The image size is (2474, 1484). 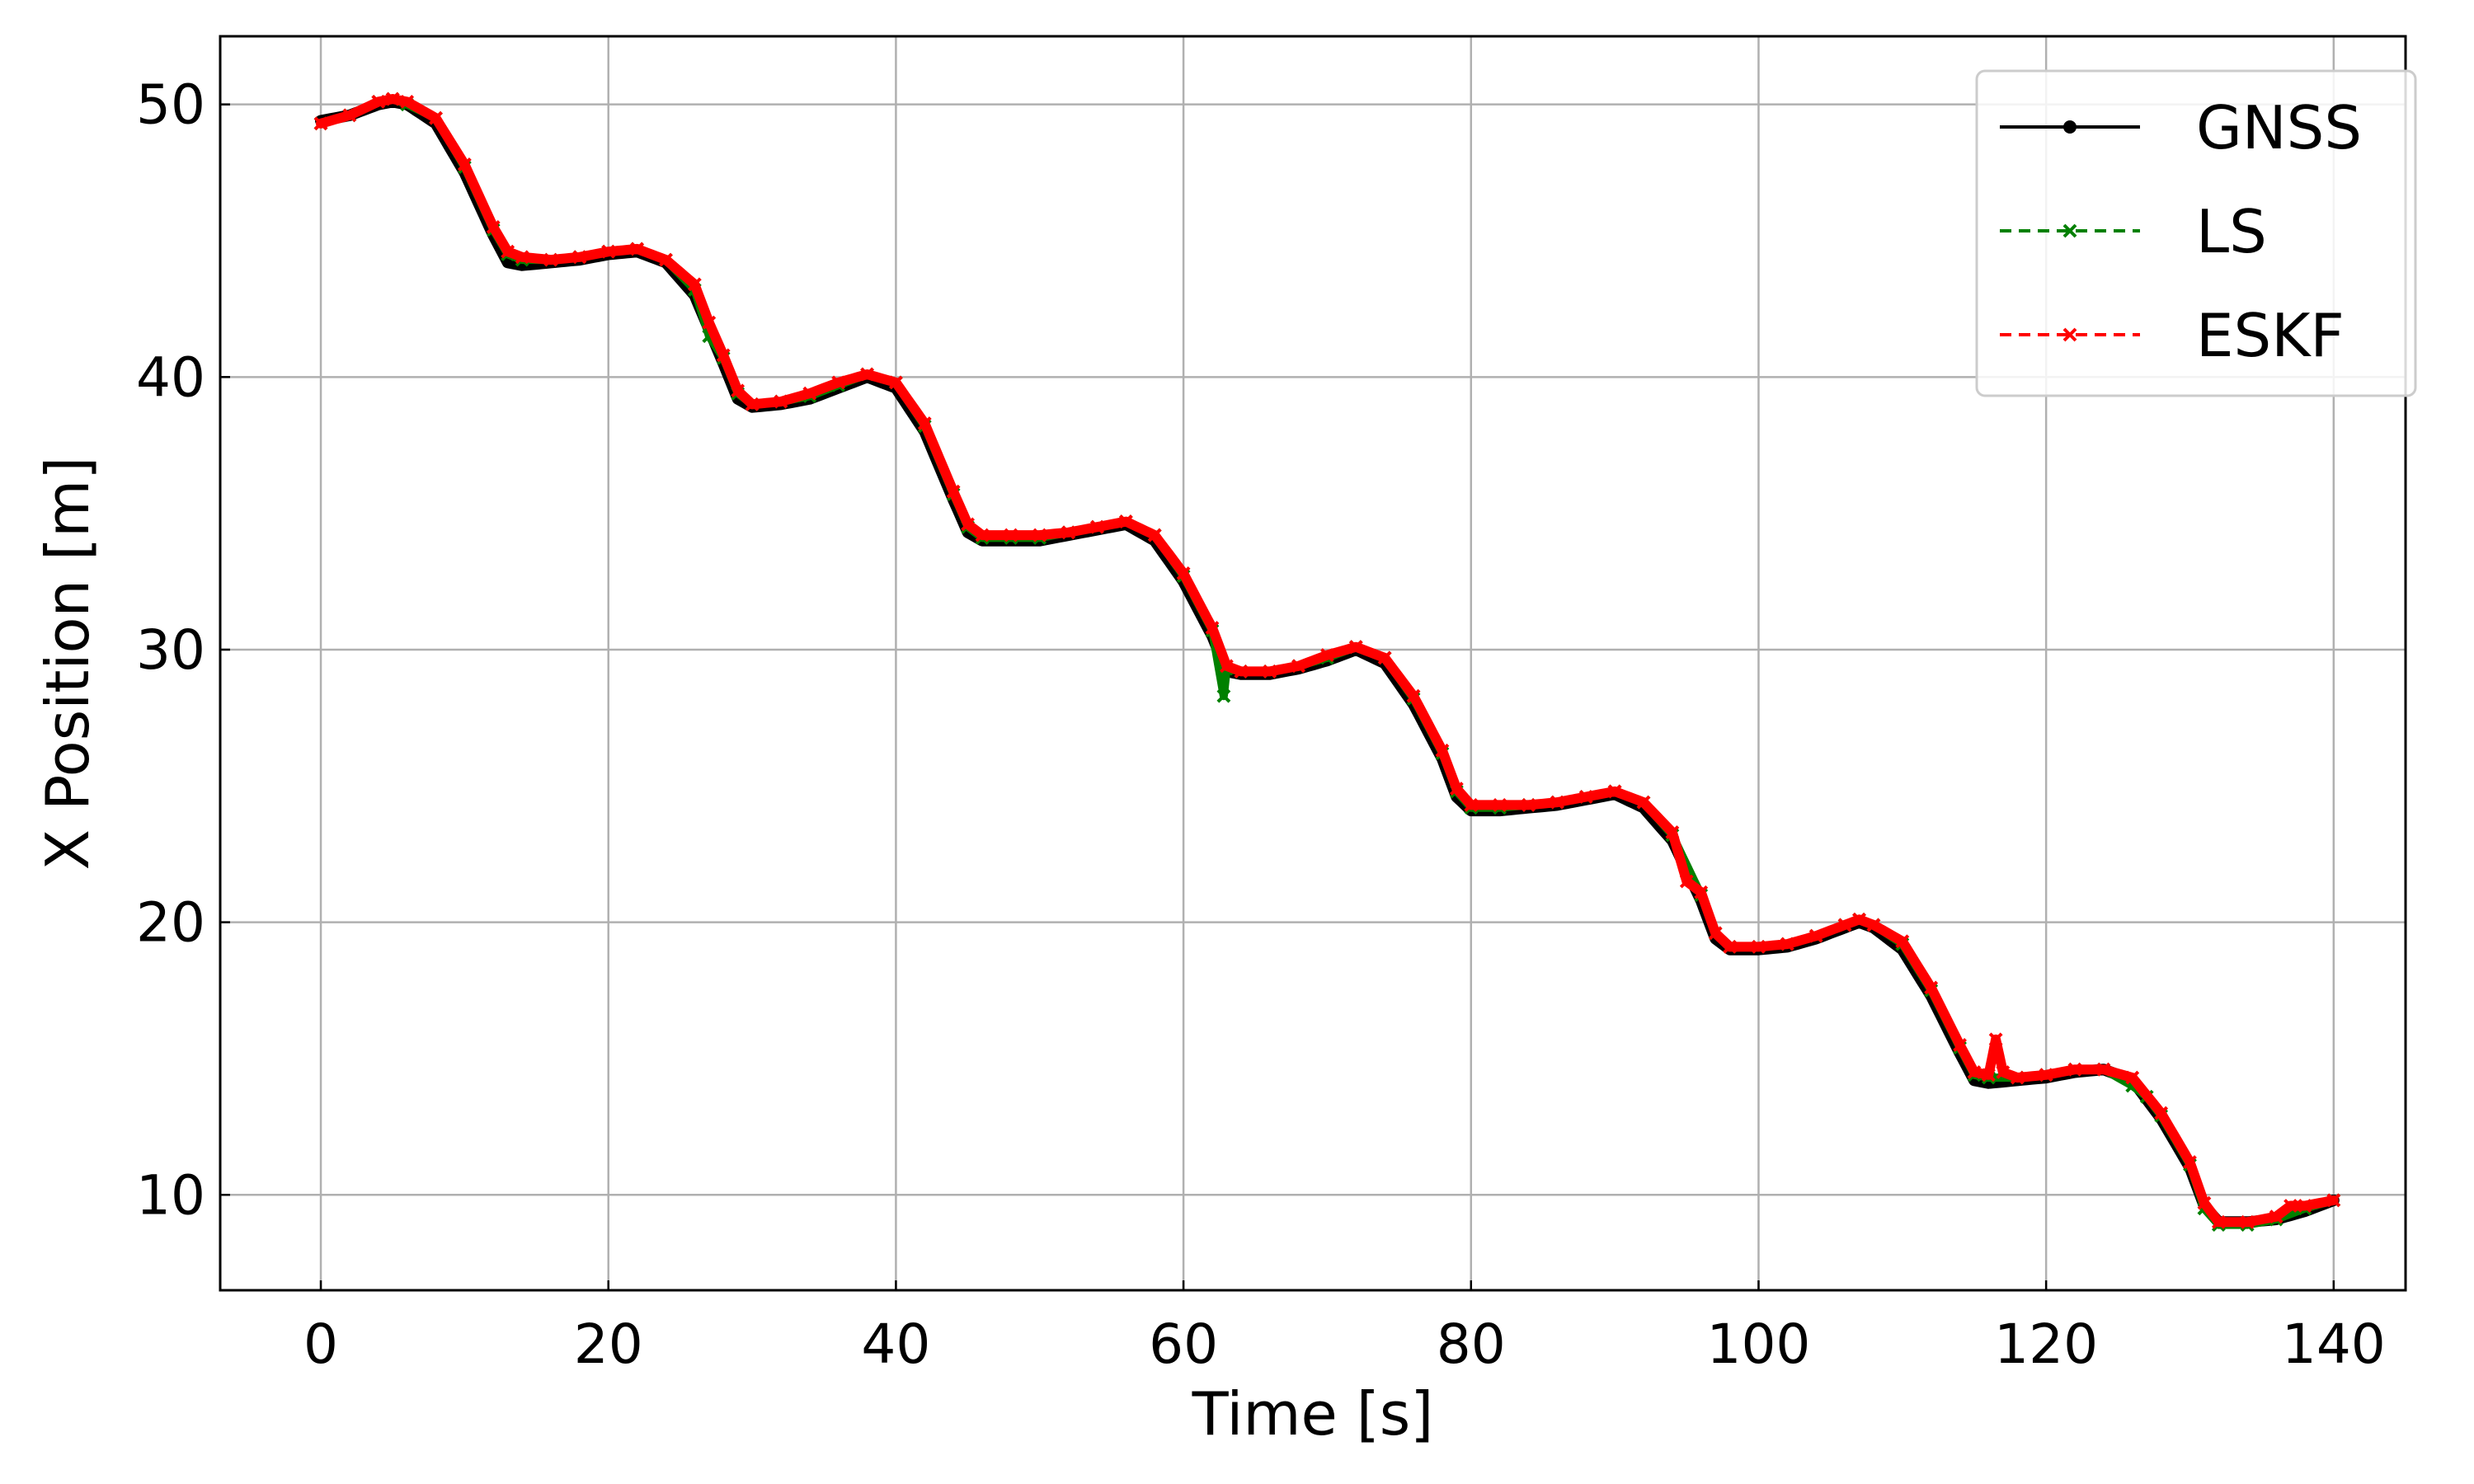 What do you see at coordinates (170, 377) in the screenshot?
I see `y-tick-label: 40` at bounding box center [170, 377].